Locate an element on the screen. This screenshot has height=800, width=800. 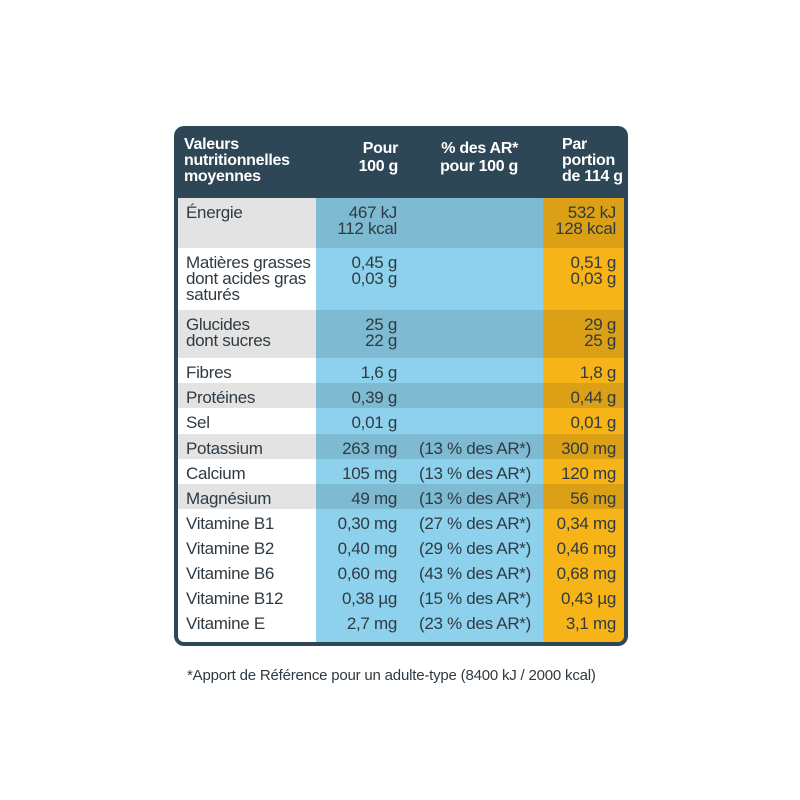
header-pour: Pour 100 g is located at coordinates (376, 170).